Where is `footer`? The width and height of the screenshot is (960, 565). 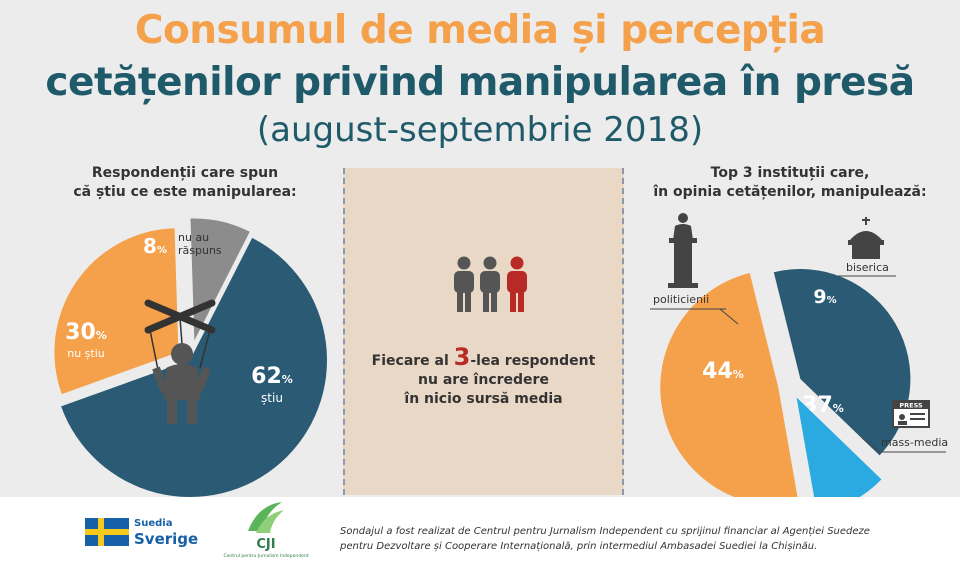 footer is located at coordinates (480, 531).